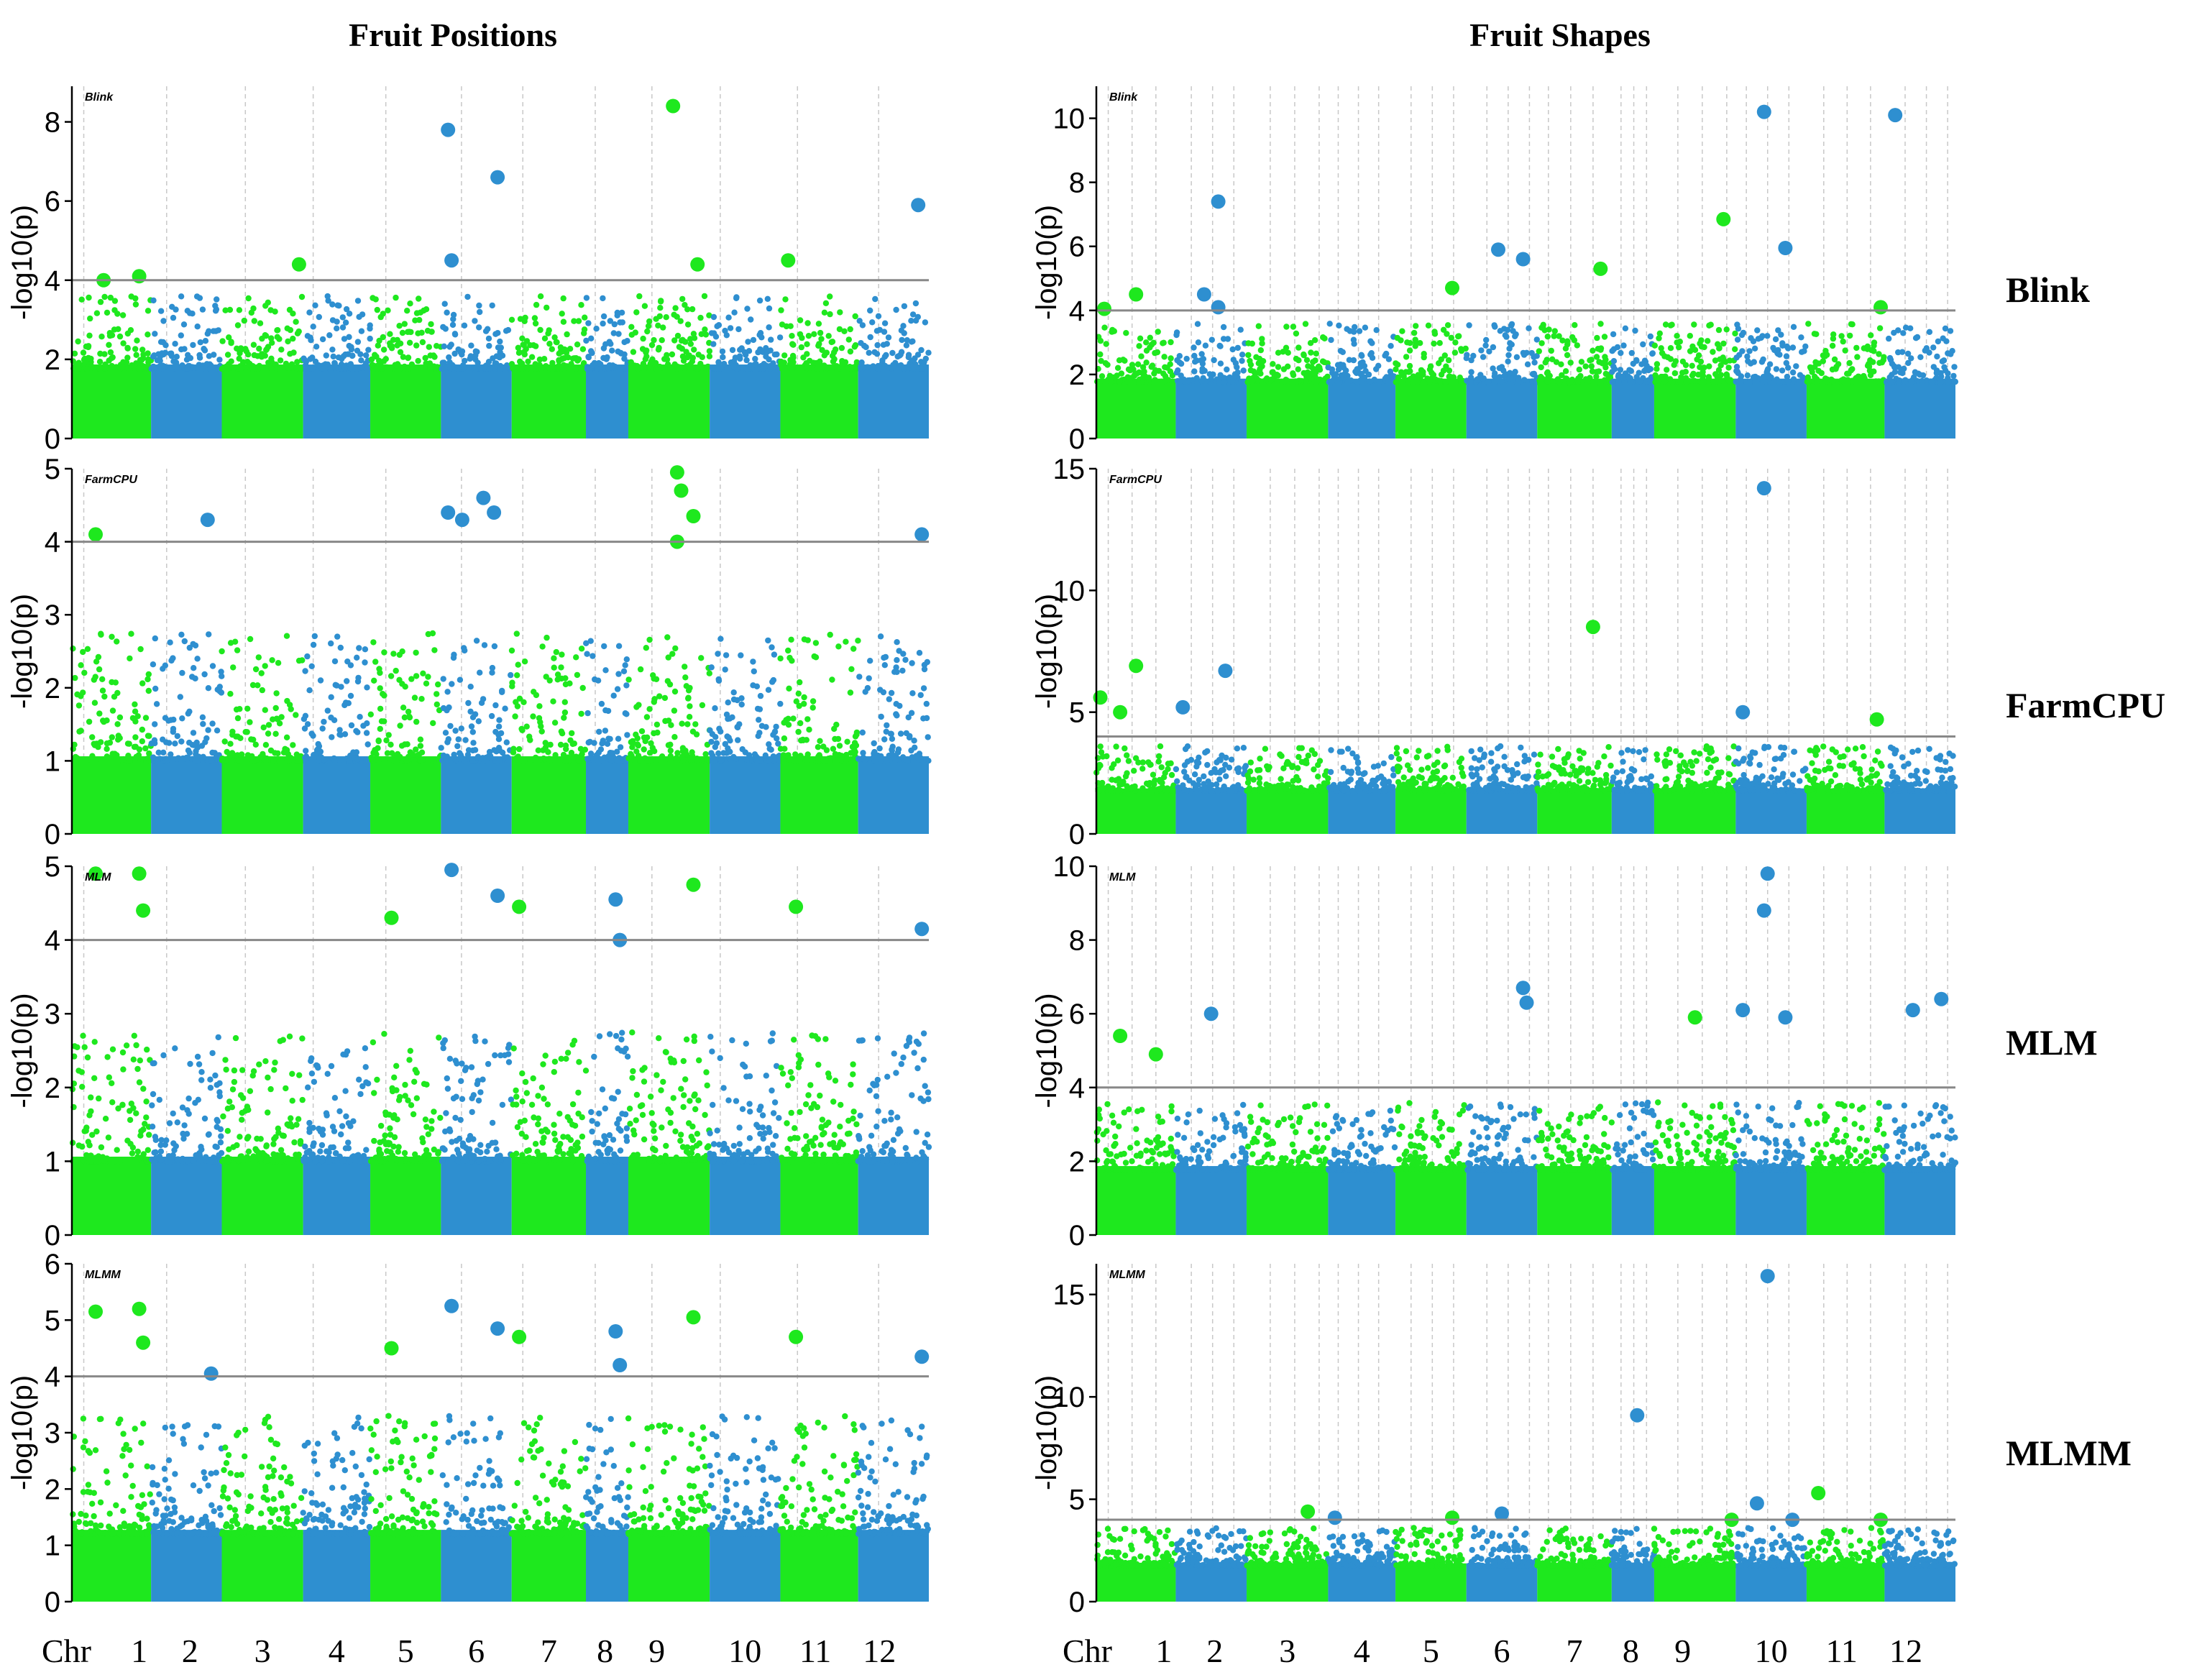  Describe the element at coordinates (52, 615) in the screenshot. I see `y-tick-label: 3` at that location.